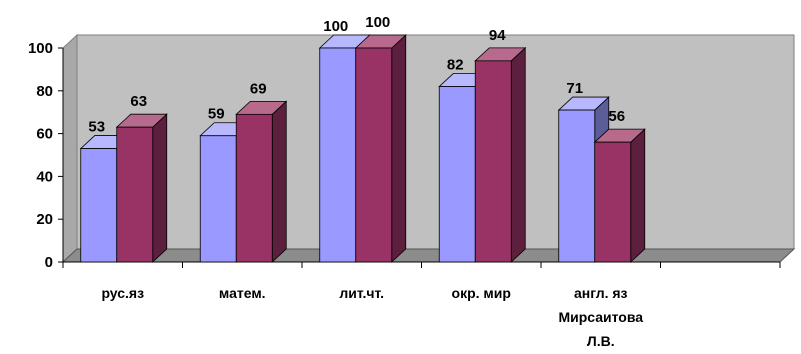  What do you see at coordinates (600, 317) in the screenshot?
I see `x-category-label: Мирсаитова` at bounding box center [600, 317].